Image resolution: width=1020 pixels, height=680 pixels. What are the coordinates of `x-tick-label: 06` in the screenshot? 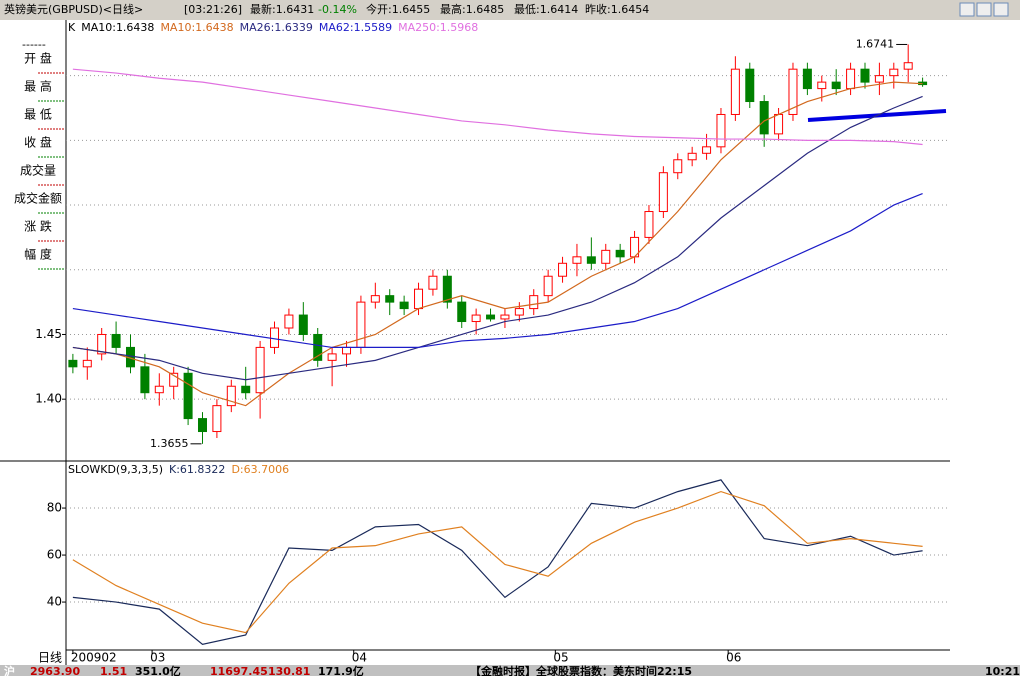 It's located at (733, 658).